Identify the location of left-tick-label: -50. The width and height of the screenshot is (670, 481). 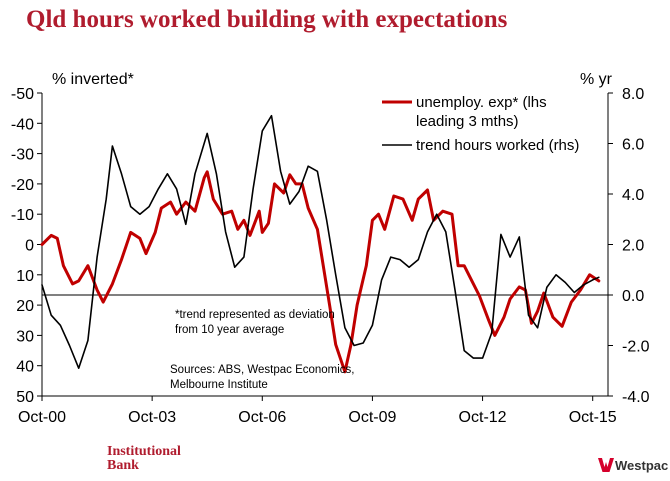
(22, 94).